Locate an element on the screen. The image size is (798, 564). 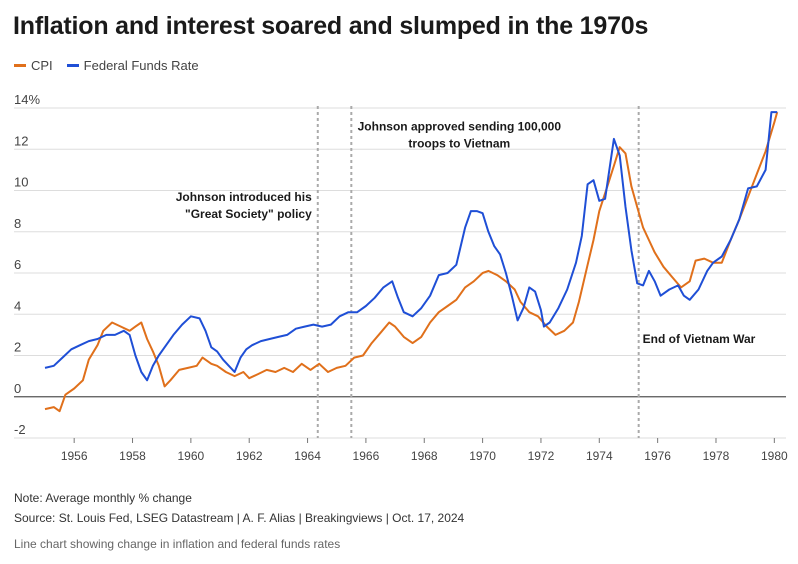
x-tick-label: 1960 is located at coordinates (191, 456).